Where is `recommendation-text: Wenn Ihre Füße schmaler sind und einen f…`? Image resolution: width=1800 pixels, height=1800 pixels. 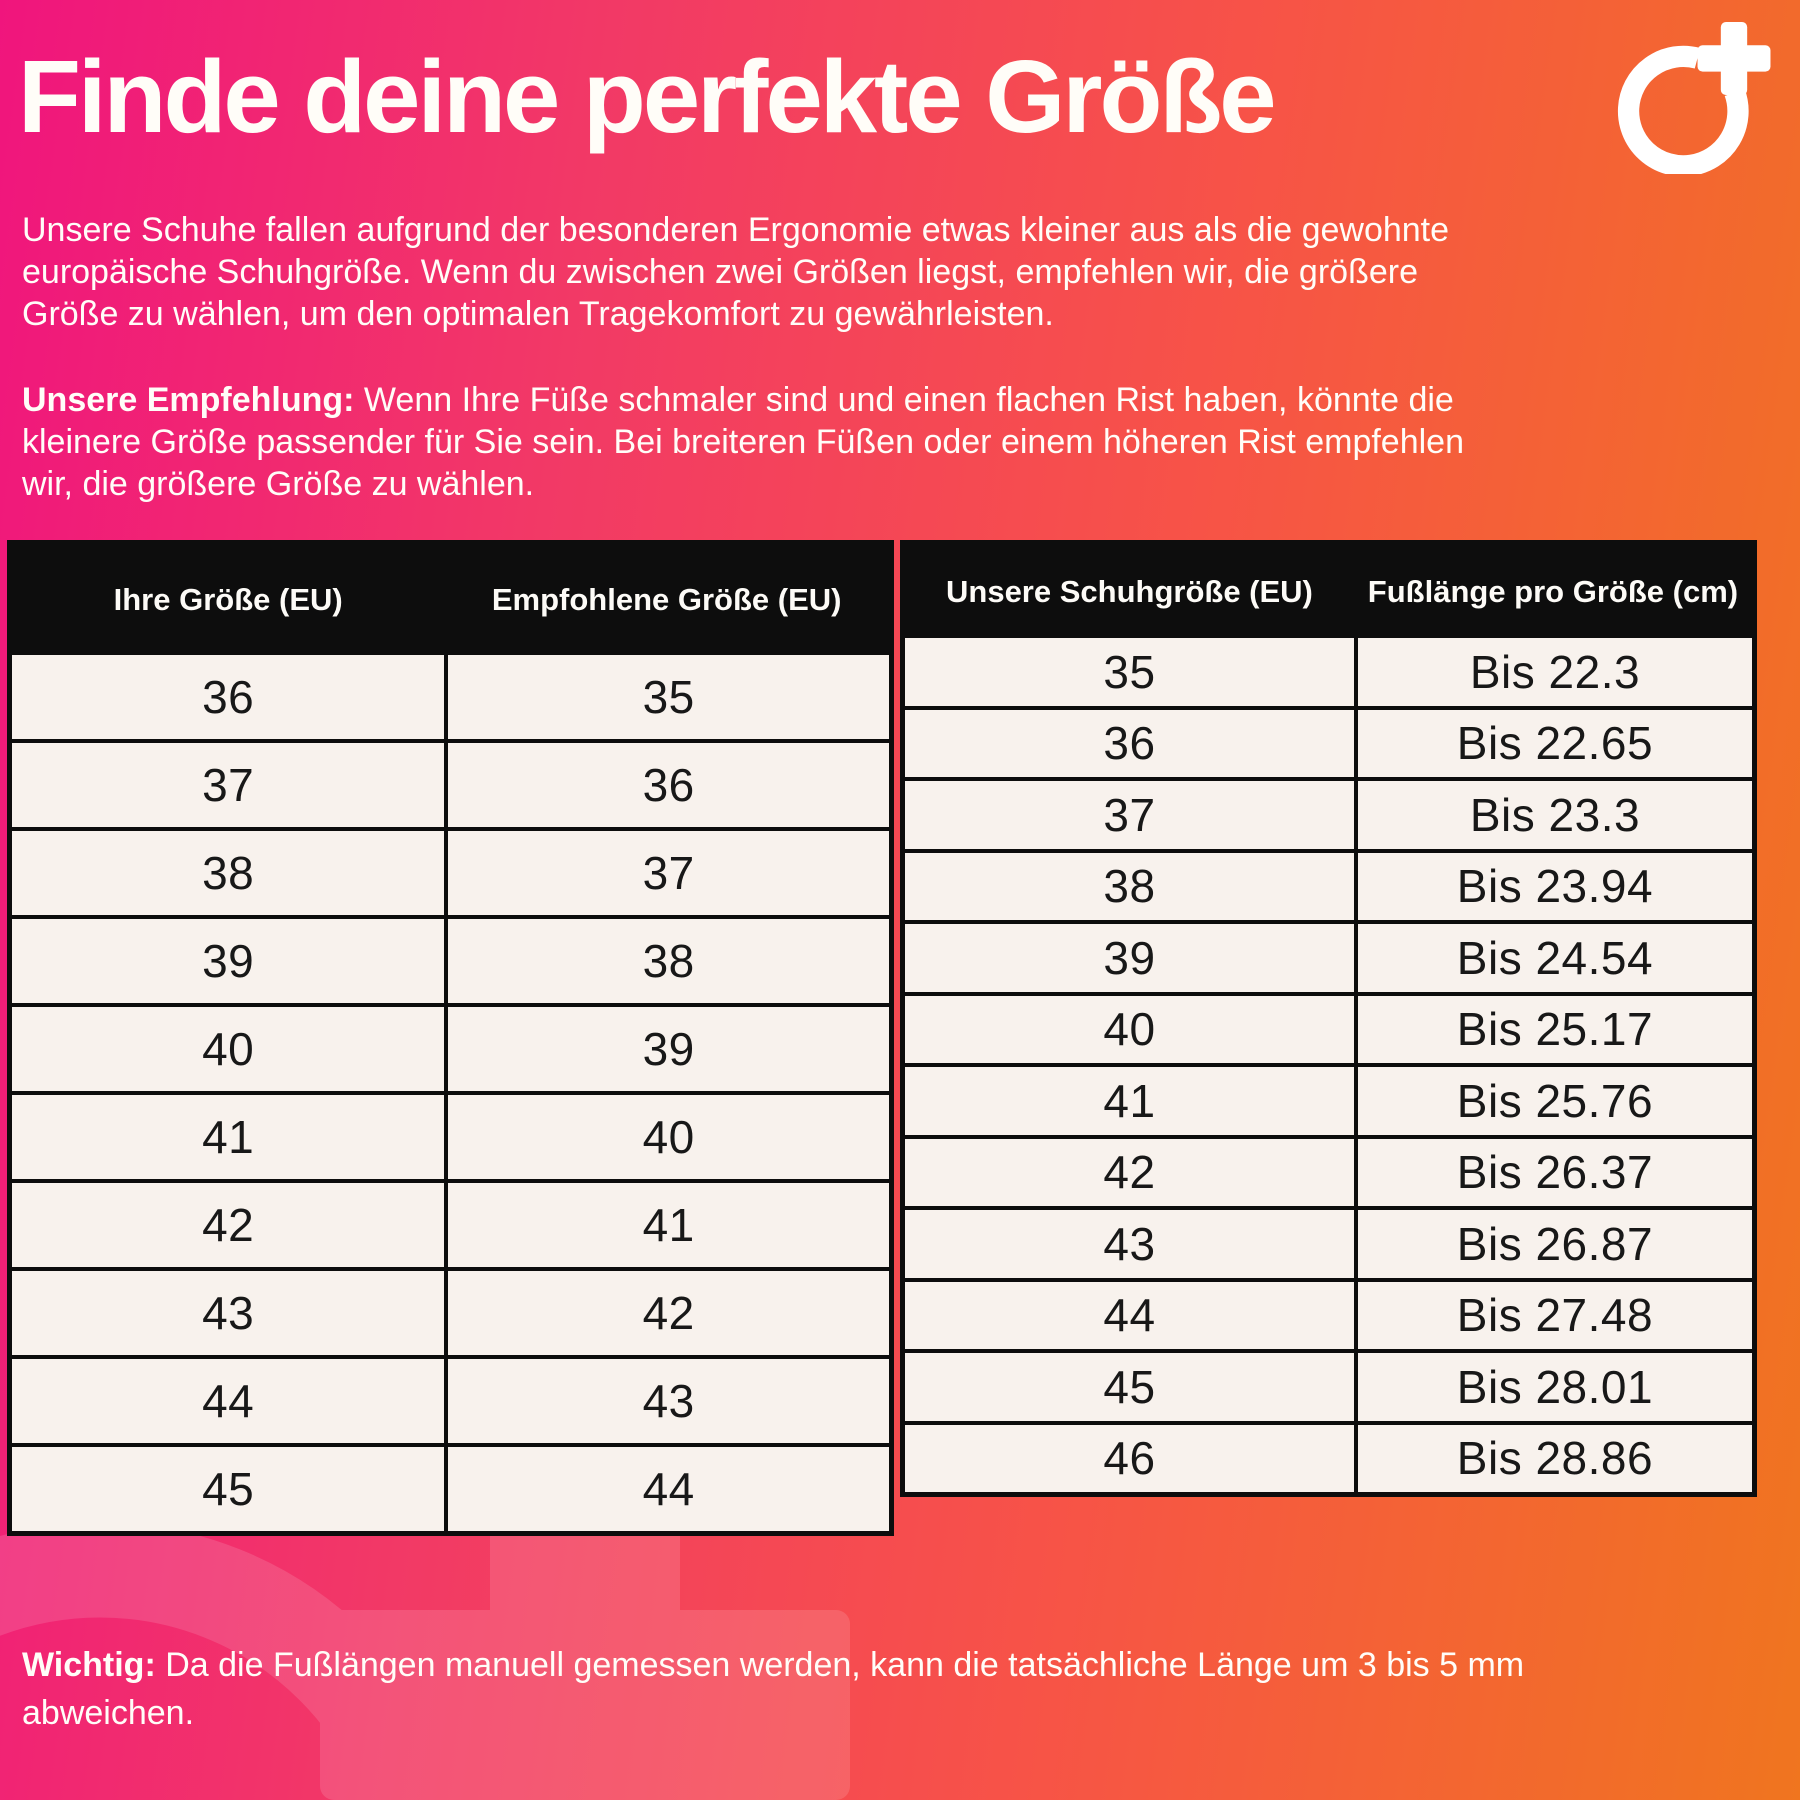
recommendation-text: Wenn Ihre Füße schmaler sind und einen f… is located at coordinates (743, 442).